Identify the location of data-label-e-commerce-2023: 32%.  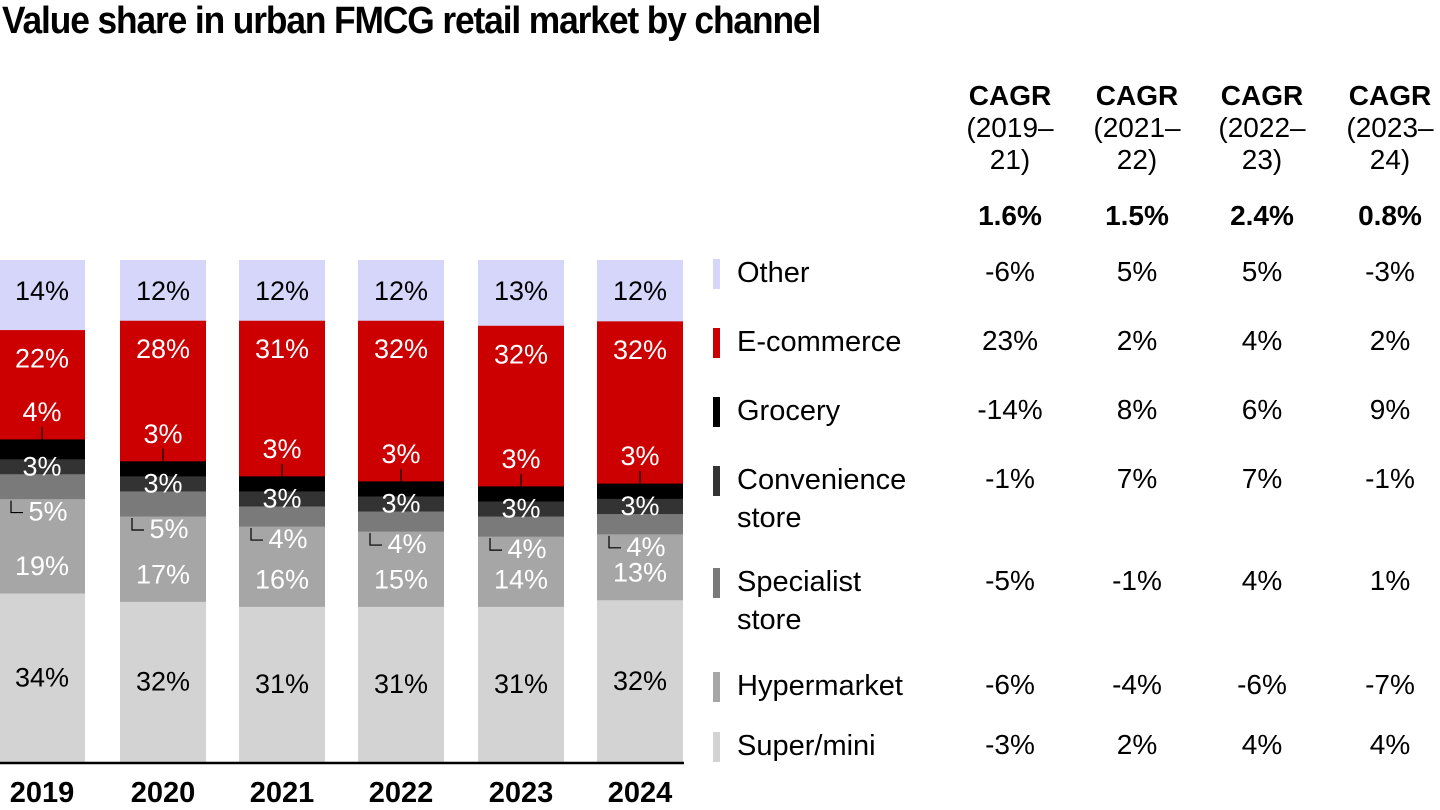
(521, 354).